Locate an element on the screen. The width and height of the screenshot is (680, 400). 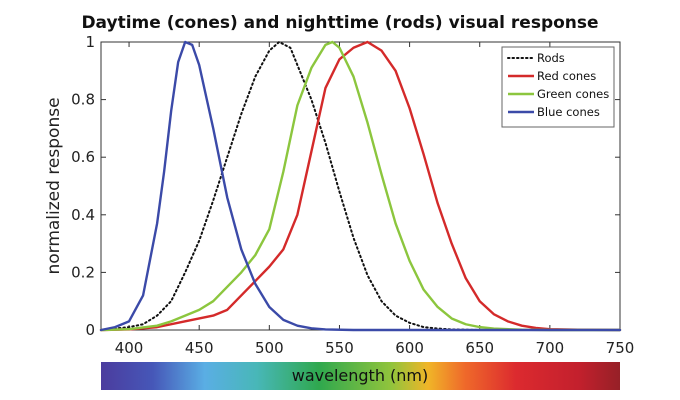
legend-label: Red cones is located at coordinates (566, 76).